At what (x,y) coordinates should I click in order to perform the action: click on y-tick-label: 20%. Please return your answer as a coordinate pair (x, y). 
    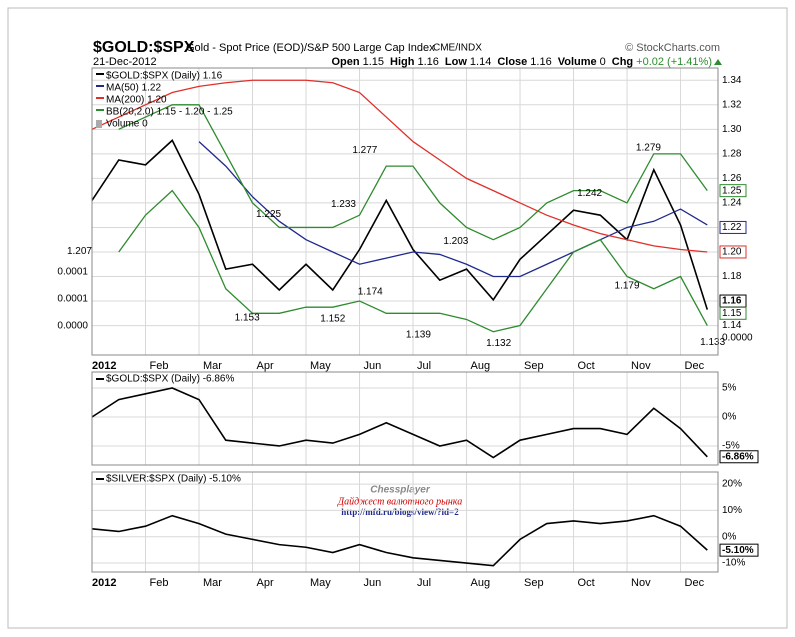
    Looking at the image, I should click on (732, 484).